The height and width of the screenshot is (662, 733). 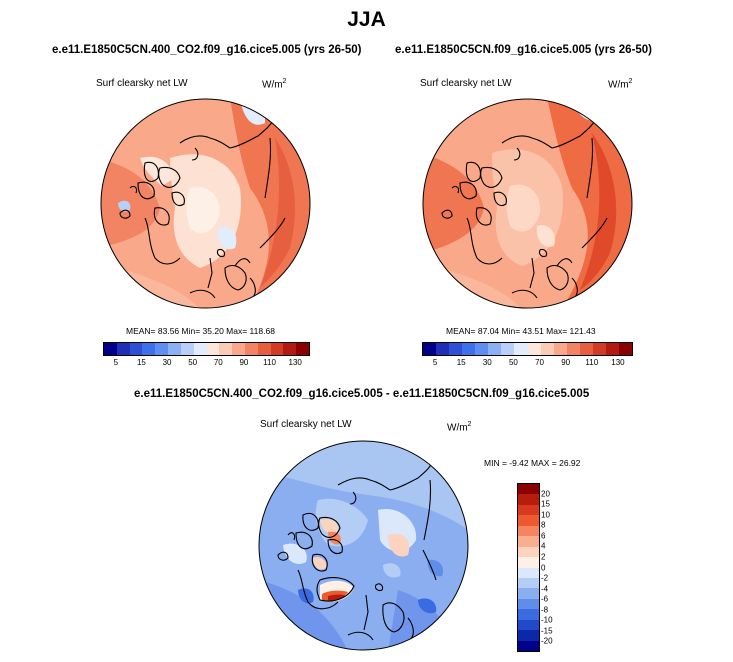 What do you see at coordinates (532, 463) in the screenshot?
I see `diff-panel-stats: MIN = -9.42 MAX = 26.92` at bounding box center [532, 463].